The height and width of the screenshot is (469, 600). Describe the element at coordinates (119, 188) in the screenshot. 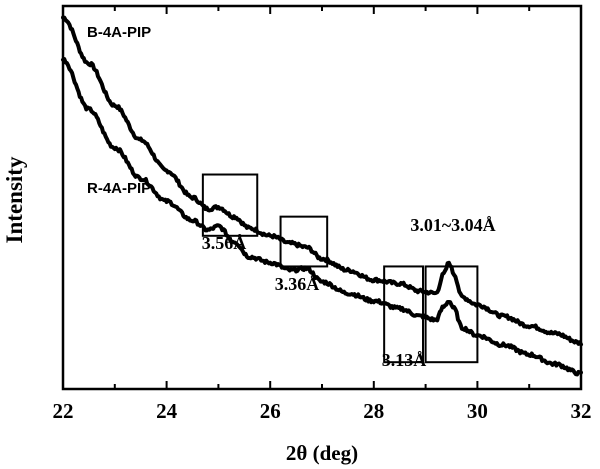

I see `series-label-2: R-4A-PIP` at that location.